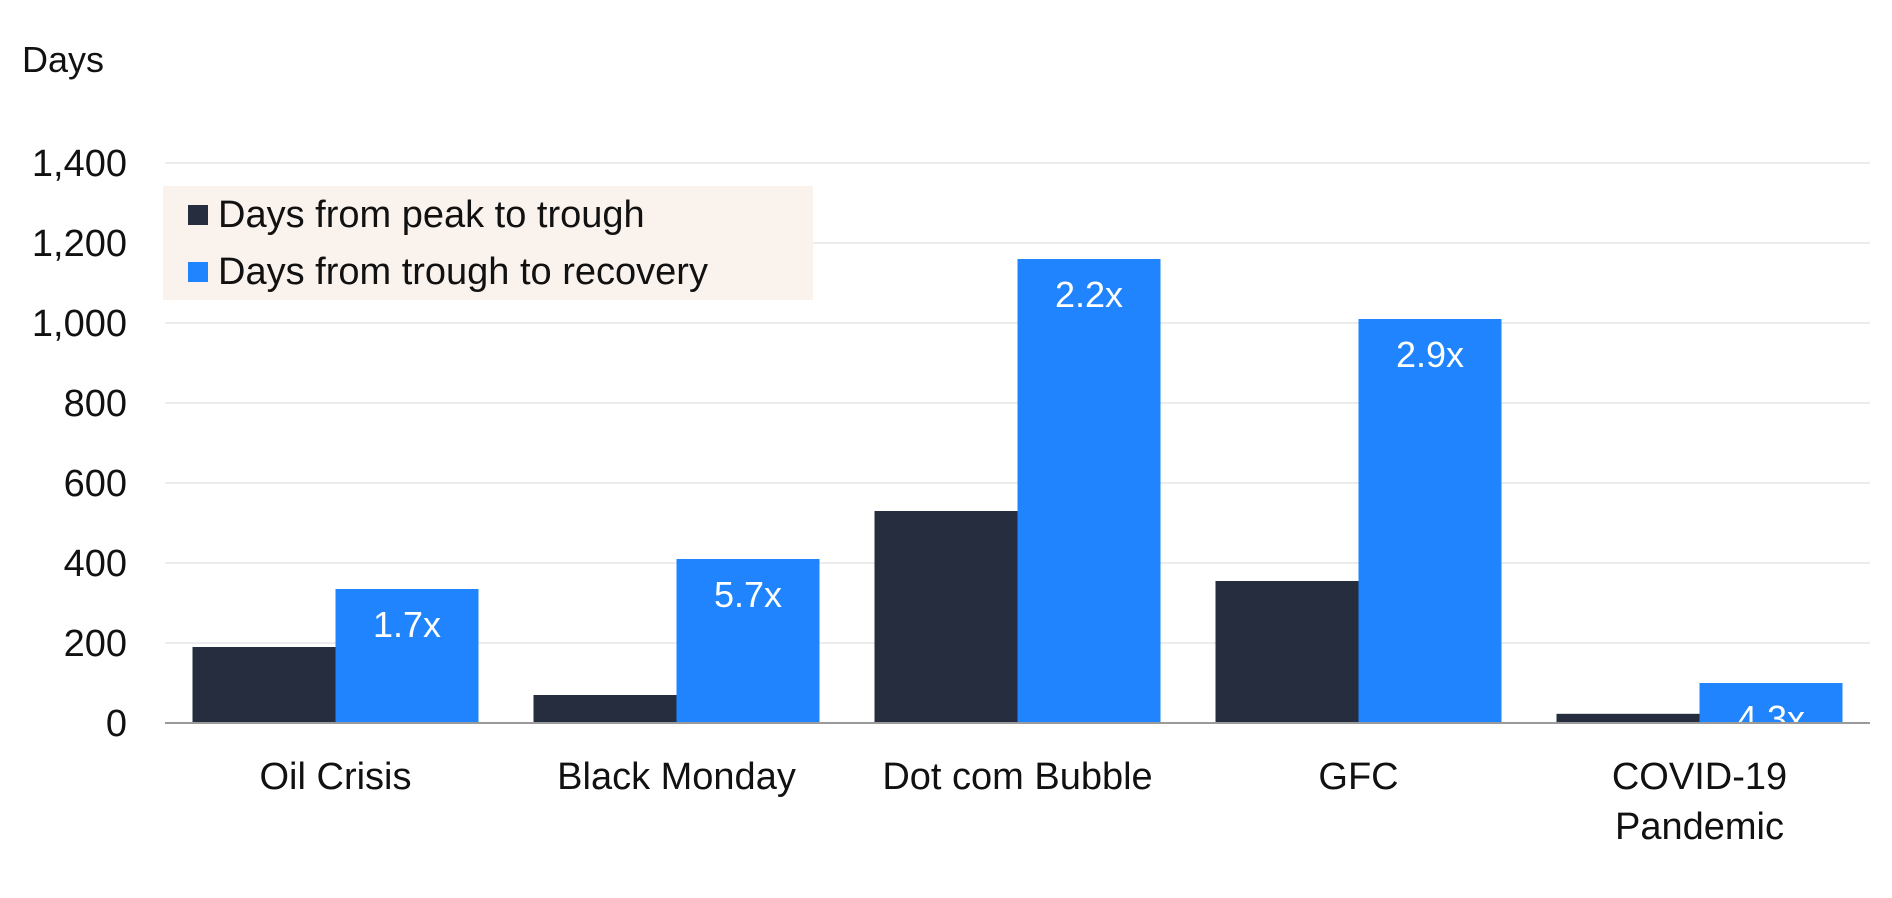 The image size is (1892, 898). What do you see at coordinates (79, 444) in the screenshot?
I see `y-tick-labels: 0 200 400 600 800 1,000 1,200 1,400` at bounding box center [79, 444].